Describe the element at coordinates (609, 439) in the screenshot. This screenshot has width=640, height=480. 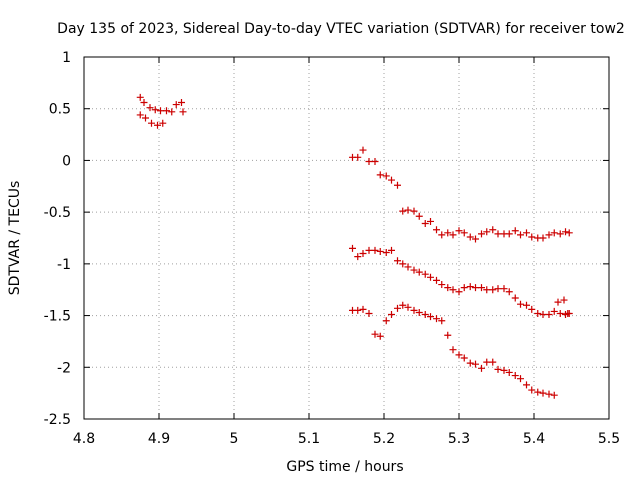
I see `x-tick-label: 5.5` at that location.